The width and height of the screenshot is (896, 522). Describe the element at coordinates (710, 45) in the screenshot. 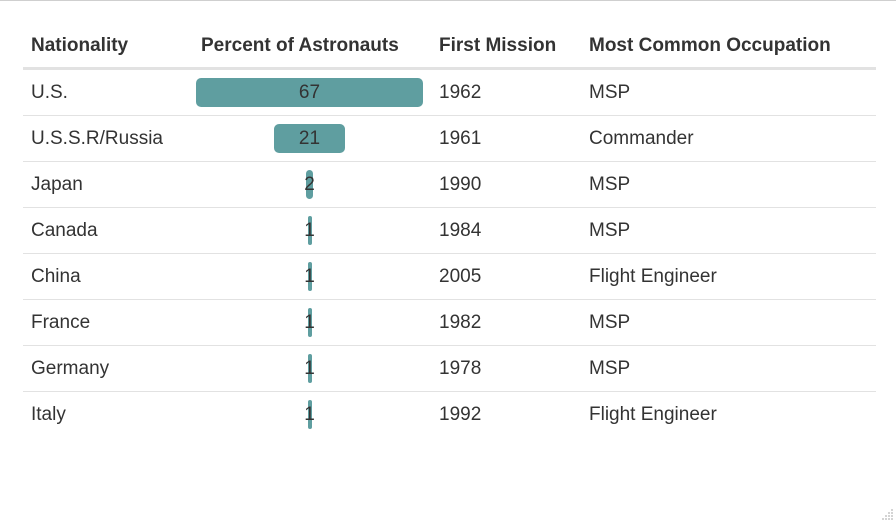

I see `header-occupation: Most Common Occupation` at that location.